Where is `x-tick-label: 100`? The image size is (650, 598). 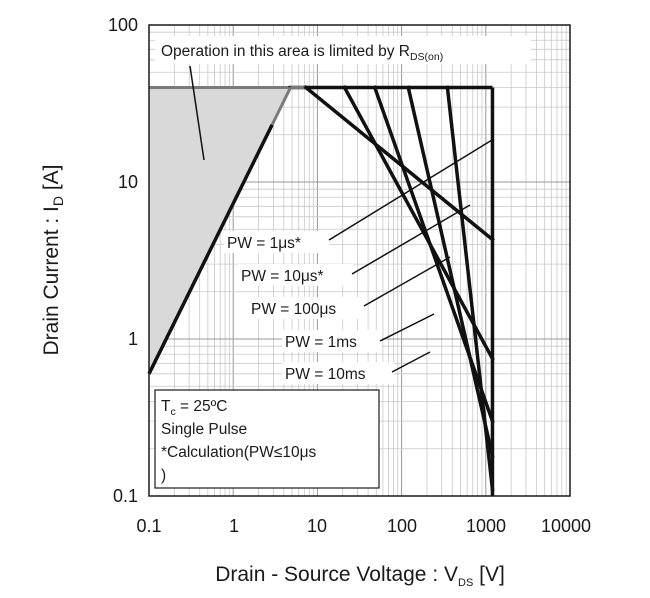 x-tick-label: 100 is located at coordinates (402, 526).